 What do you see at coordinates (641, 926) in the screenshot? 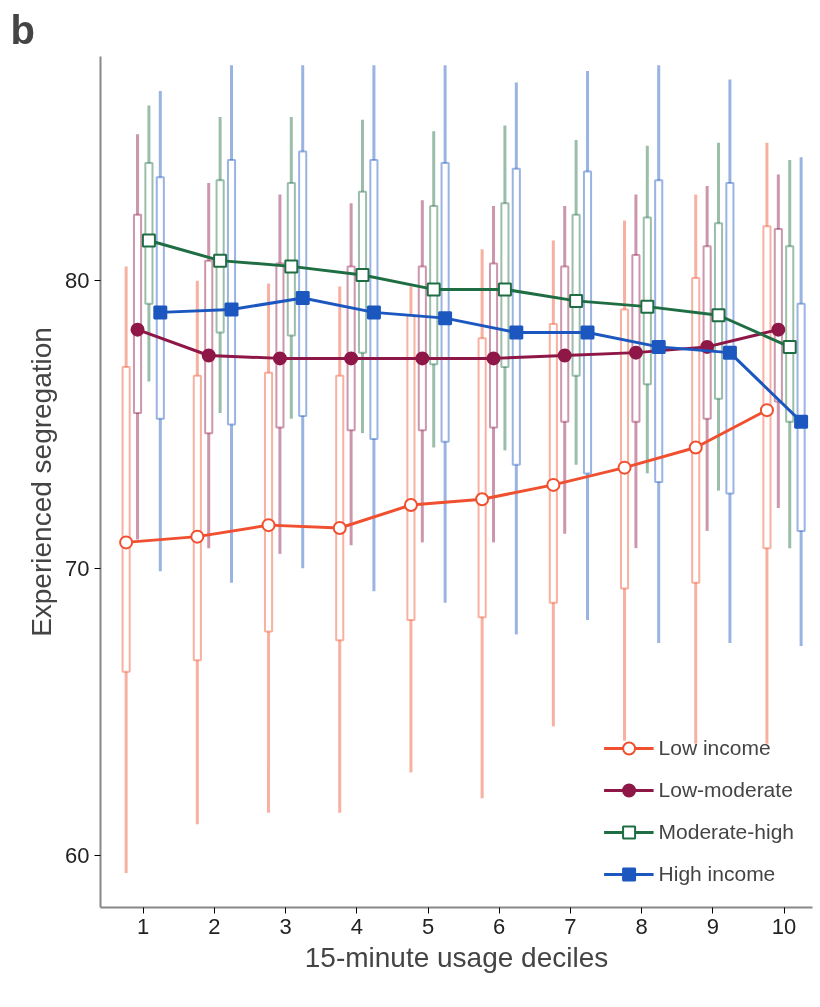
I see `x-tick-label: 8` at bounding box center [641, 926].